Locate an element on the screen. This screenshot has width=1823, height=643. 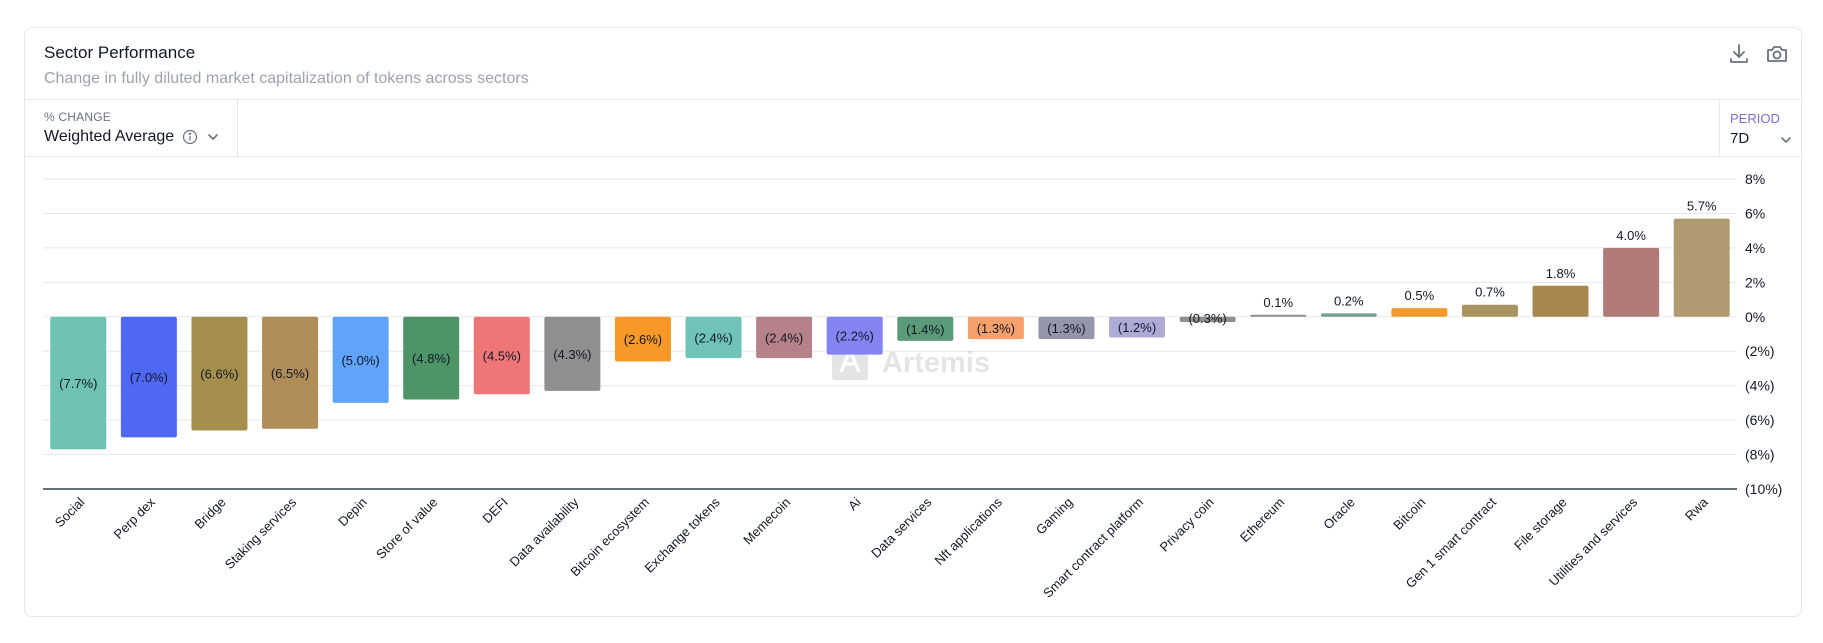
x-tick-label: Social is located at coordinates (70, 512).